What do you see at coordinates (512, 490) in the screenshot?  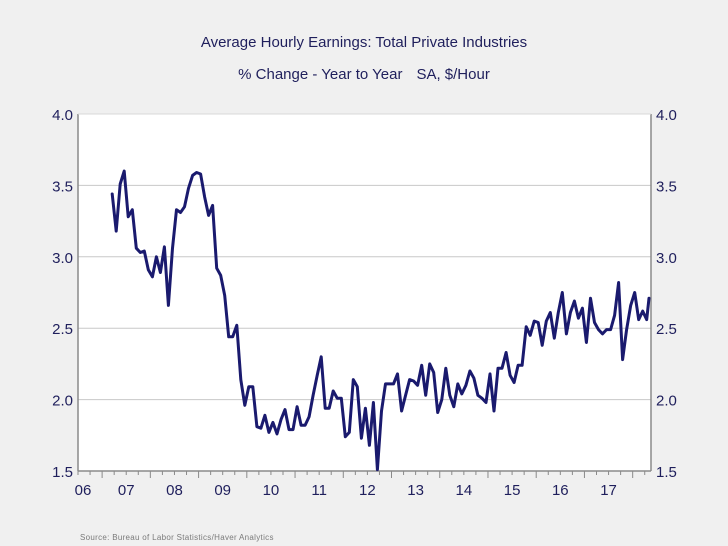 I see `x-tick-label: 15` at bounding box center [512, 490].